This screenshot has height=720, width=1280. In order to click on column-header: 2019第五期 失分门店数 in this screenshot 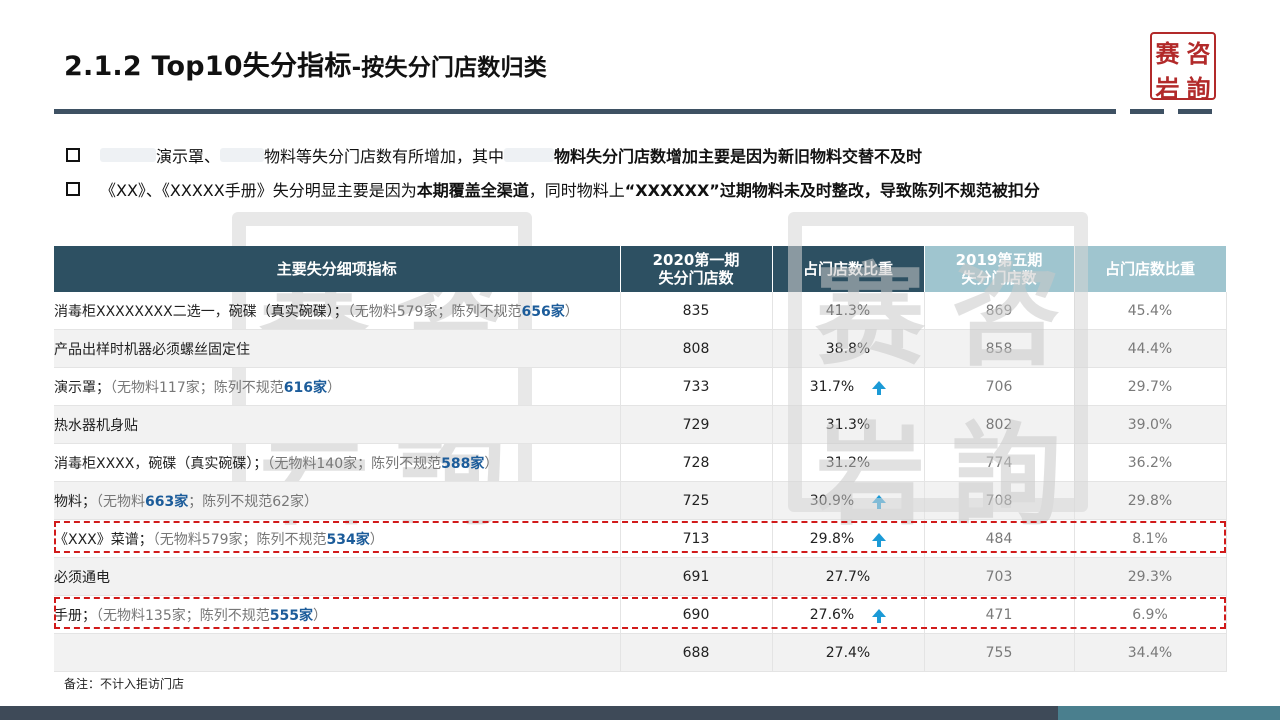, I will do `click(999, 269)`.